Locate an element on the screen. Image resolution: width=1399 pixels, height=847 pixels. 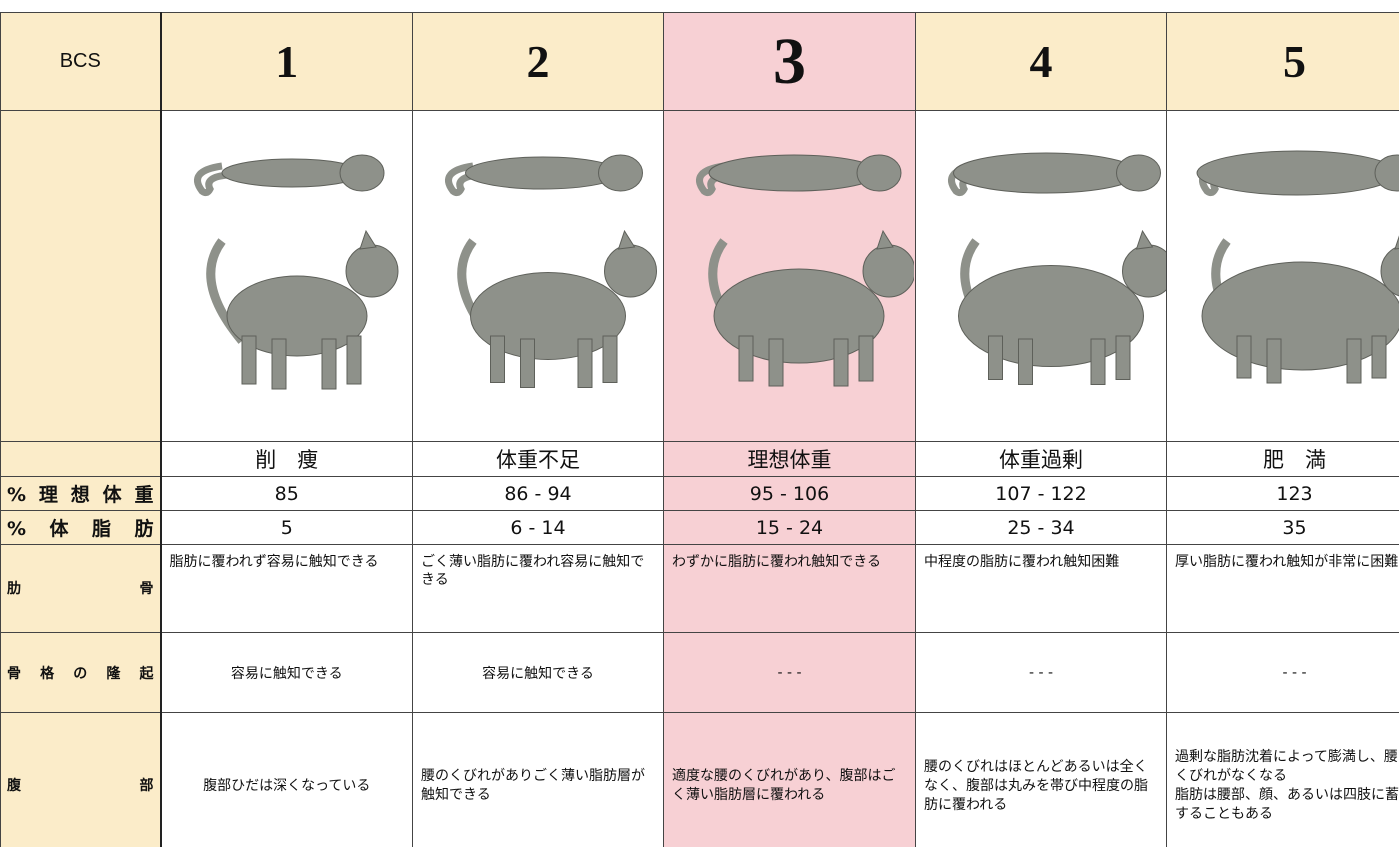
cell: 107 - 122 is located at coordinates (1041, 493).